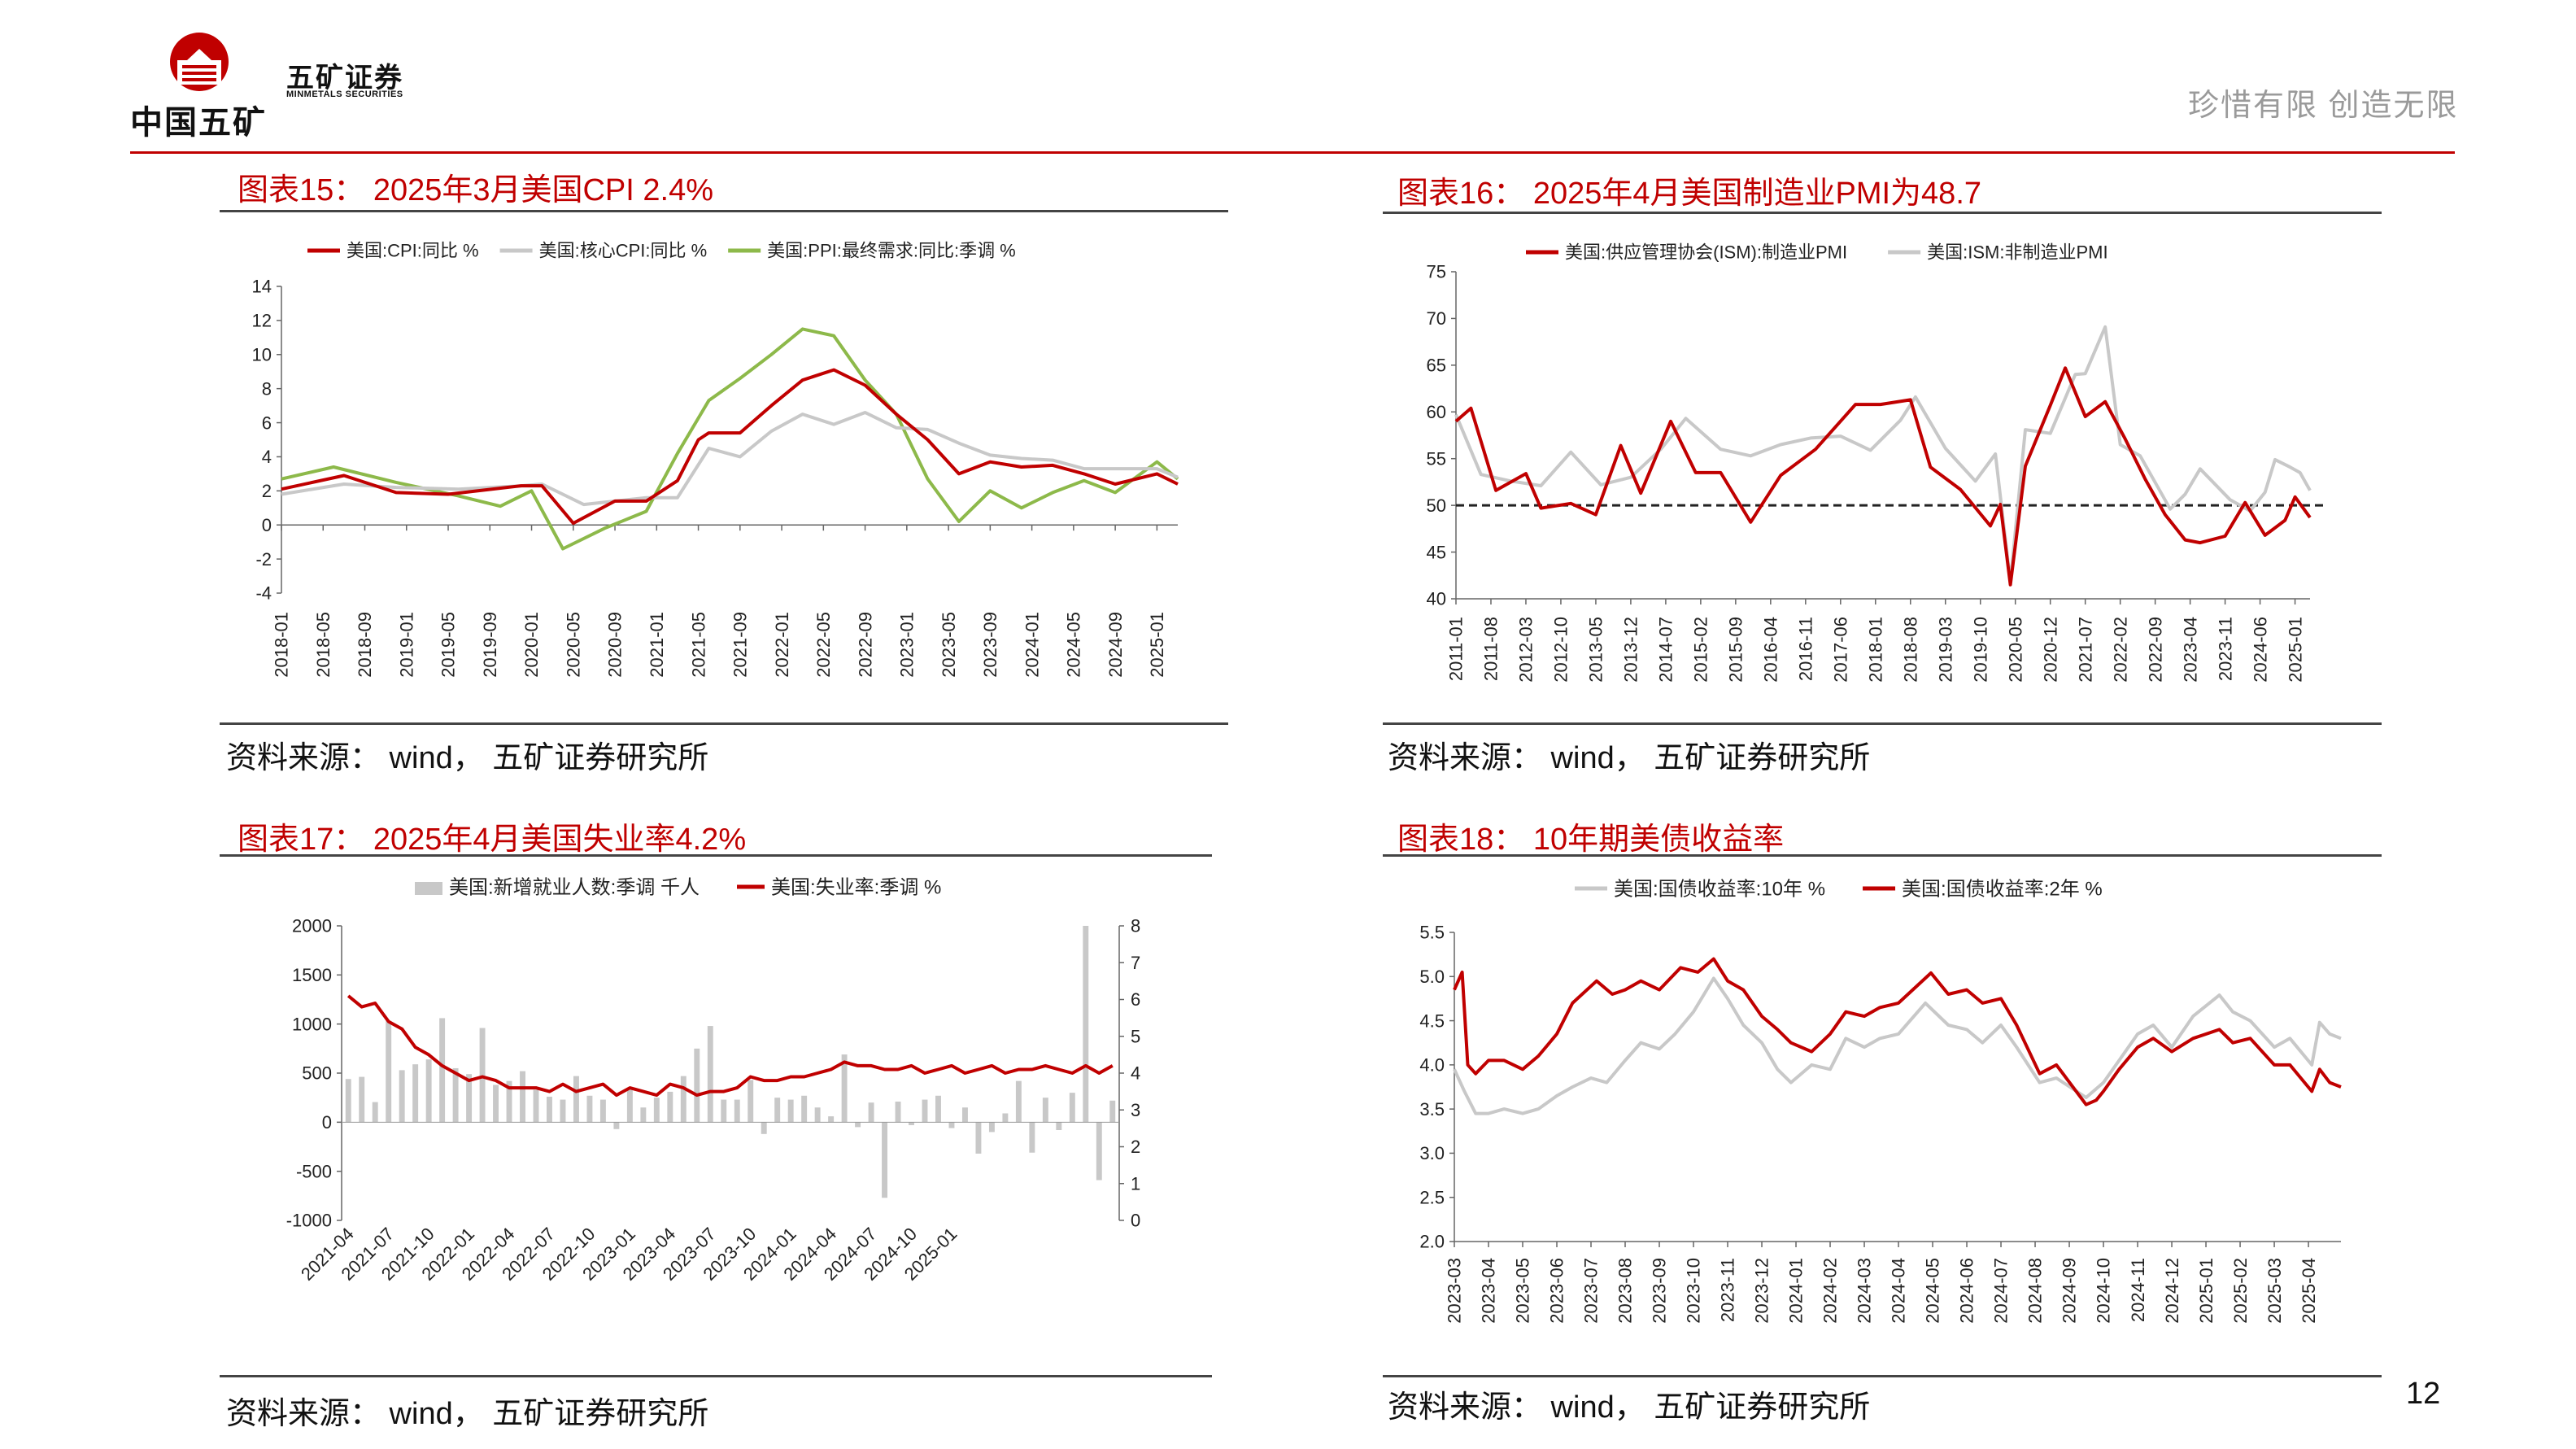 The height and width of the screenshot is (1449, 2576). Describe the element at coordinates (1796, 1291) in the screenshot. I see `x-tick-label: 2024-01` at that location.